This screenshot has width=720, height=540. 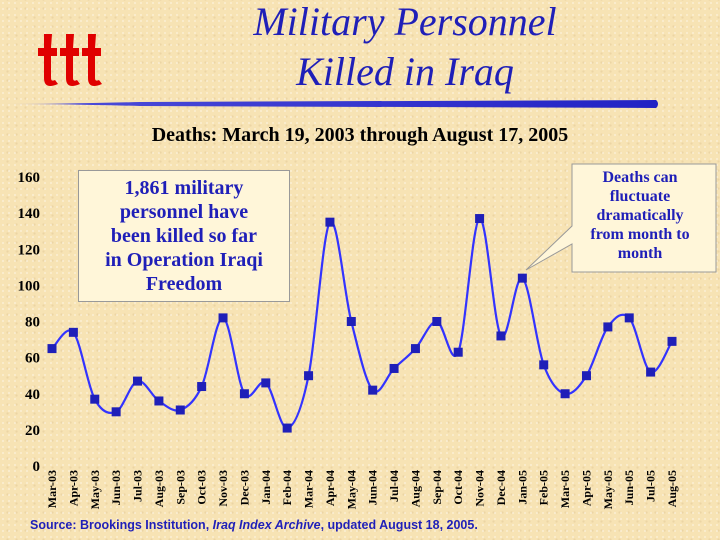 I want to click on y-tick-label: 100, so click(x=29, y=286).